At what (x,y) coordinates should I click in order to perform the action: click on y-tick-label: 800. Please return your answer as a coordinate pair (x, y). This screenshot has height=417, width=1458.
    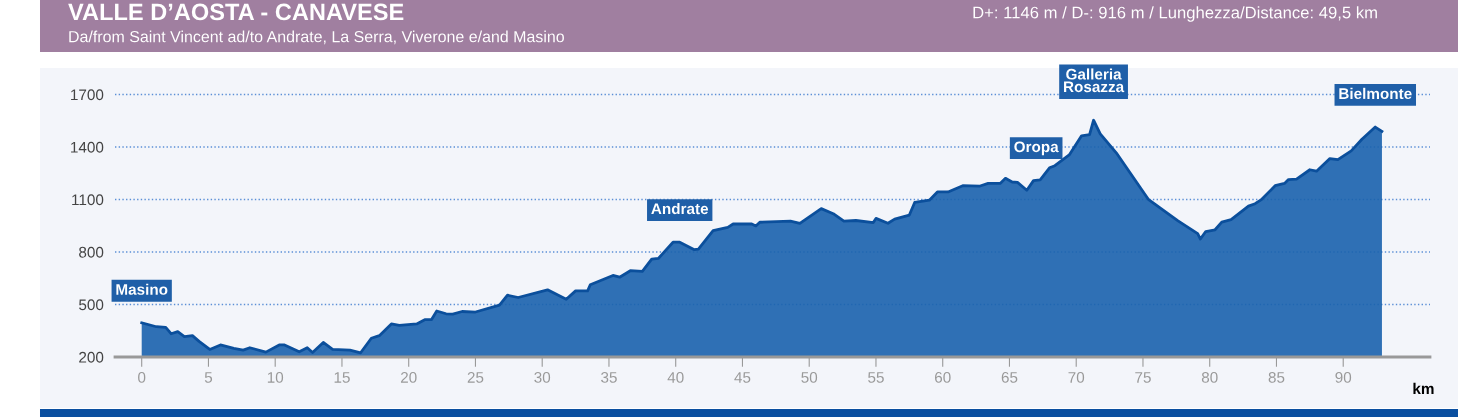
    Looking at the image, I should click on (91, 252).